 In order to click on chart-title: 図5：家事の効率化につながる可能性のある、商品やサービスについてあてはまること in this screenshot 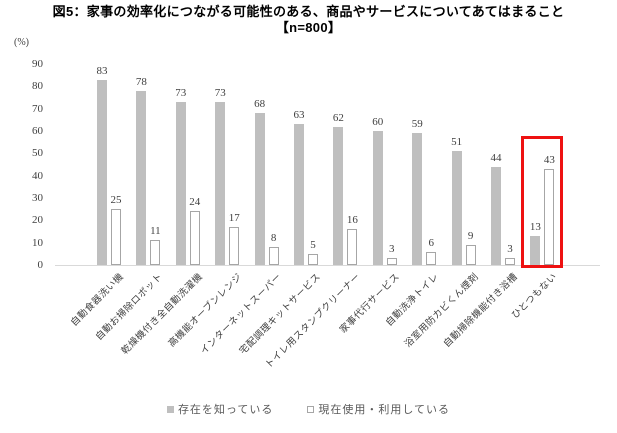, I will do `click(308, 11)`.